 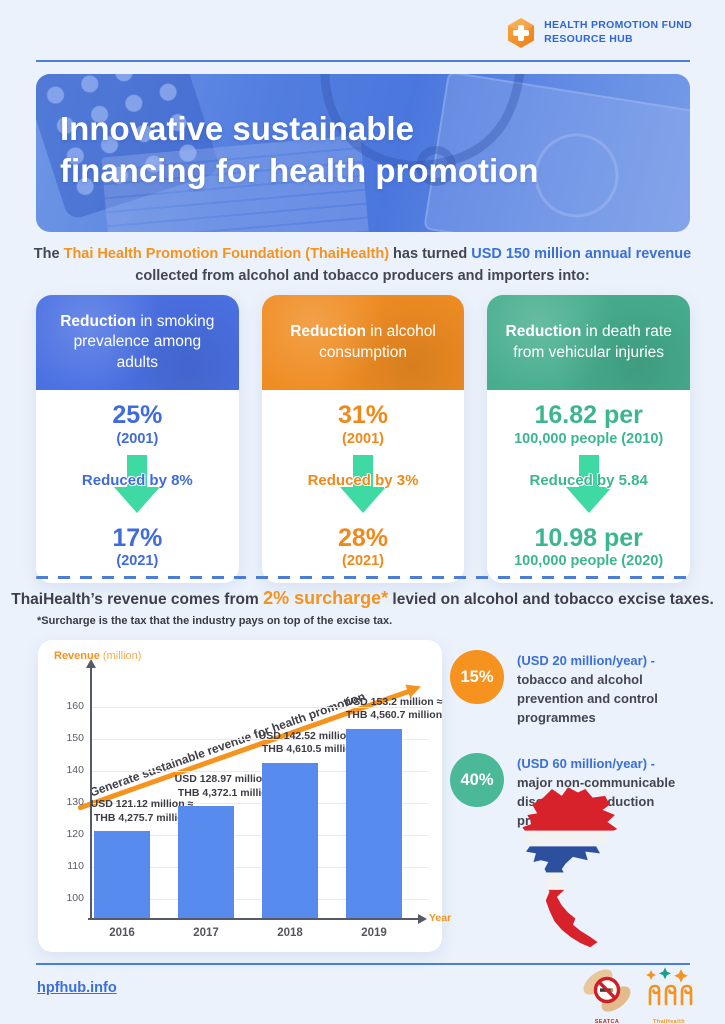 I want to click on stat-to-value: 17%, so click(x=137, y=537).